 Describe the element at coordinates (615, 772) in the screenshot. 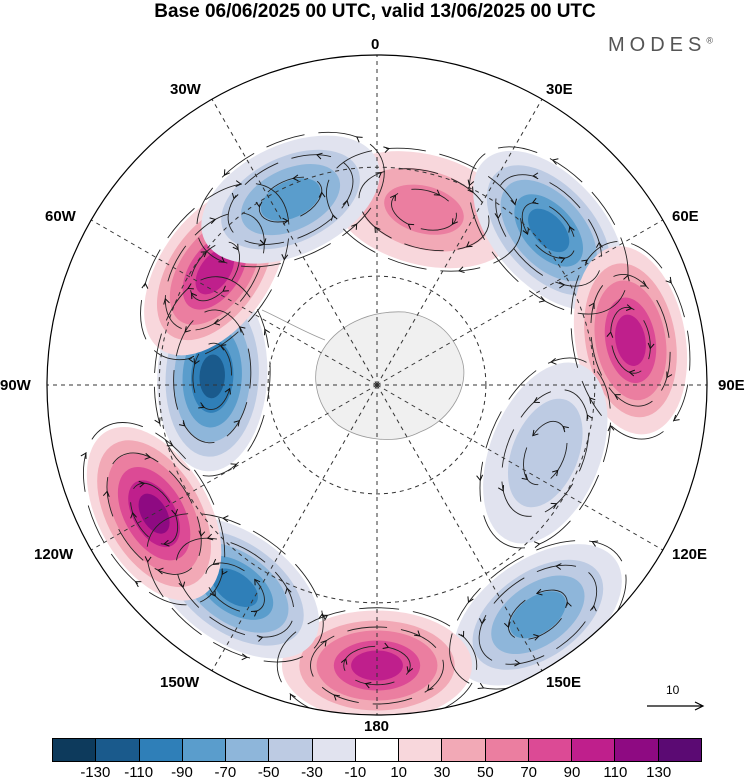

I see `colorbar-tick-label: 110` at that location.